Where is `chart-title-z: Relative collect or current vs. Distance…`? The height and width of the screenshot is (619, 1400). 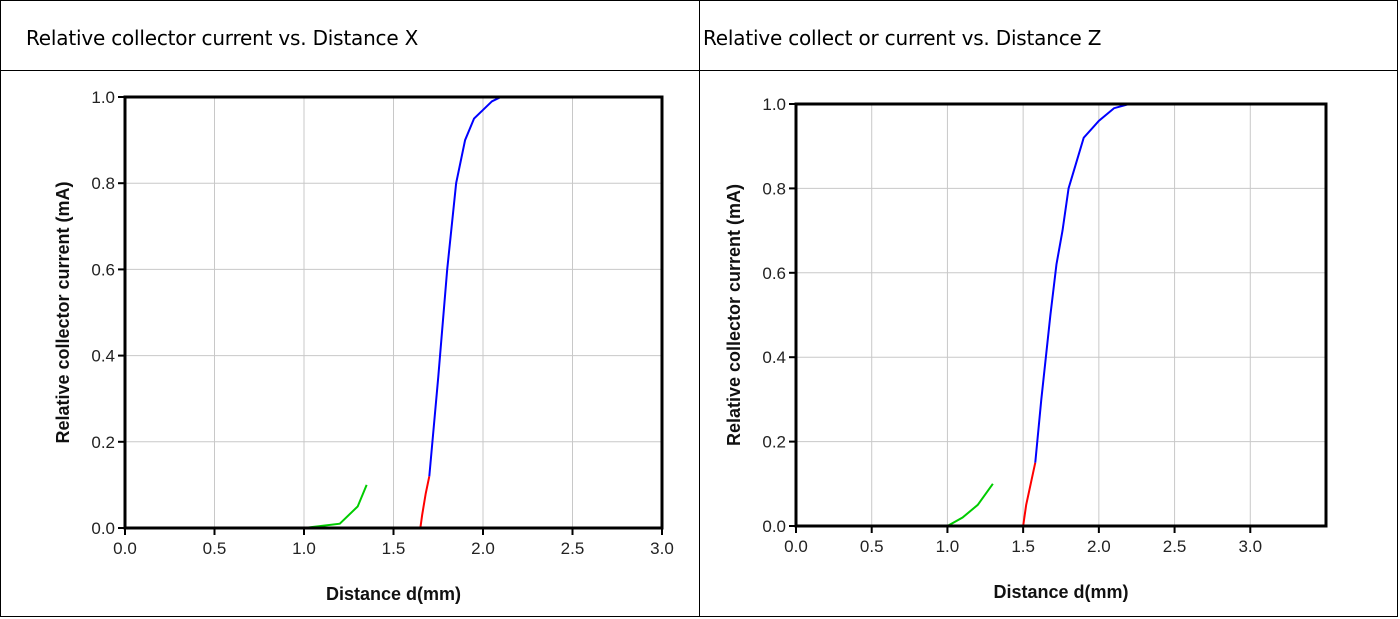
chart-title-z: Relative collect or current vs. Distance… is located at coordinates (902, 38).